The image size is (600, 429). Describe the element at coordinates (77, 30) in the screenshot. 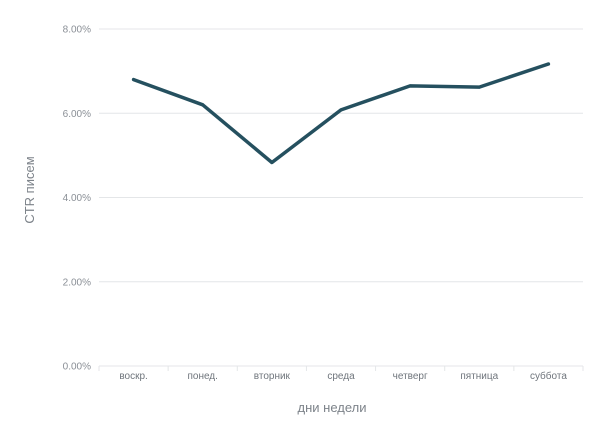

I see `y-tick-label: 8.00%` at that location.